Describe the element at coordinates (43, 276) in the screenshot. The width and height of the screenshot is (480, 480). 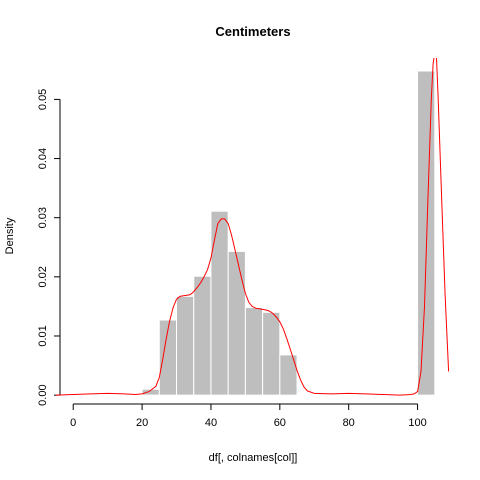
I see `y-tick-label: 0.02` at that location.